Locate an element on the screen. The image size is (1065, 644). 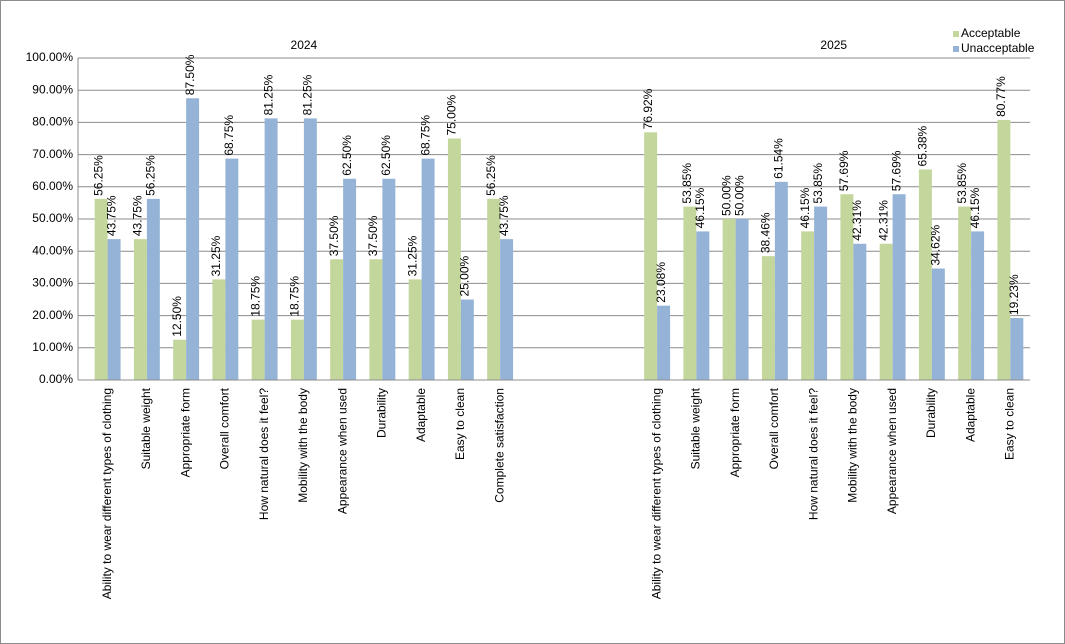
annotation: 2025 is located at coordinates (833, 45).